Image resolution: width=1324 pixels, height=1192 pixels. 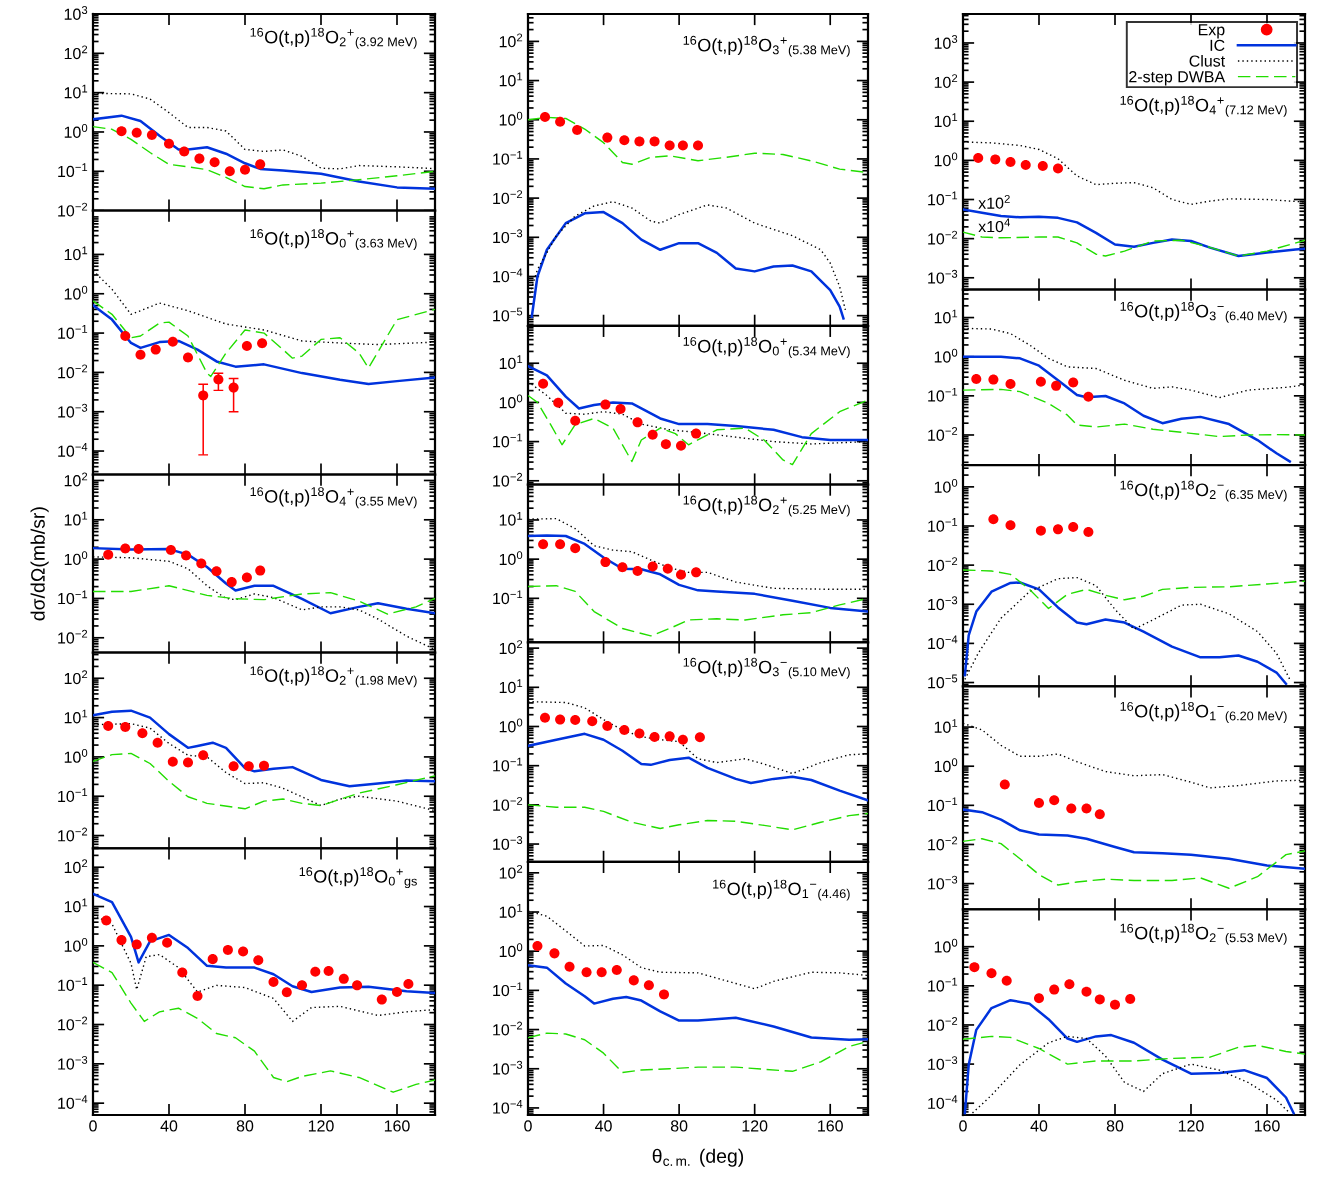 What do you see at coordinates (1203, 106) in the screenshot?
I see `text: $^{16}$O(t,p)$^{18}$O$_{4}$$^{+}$$_{(7.12 MeV)}$` at bounding box center [1203, 106].